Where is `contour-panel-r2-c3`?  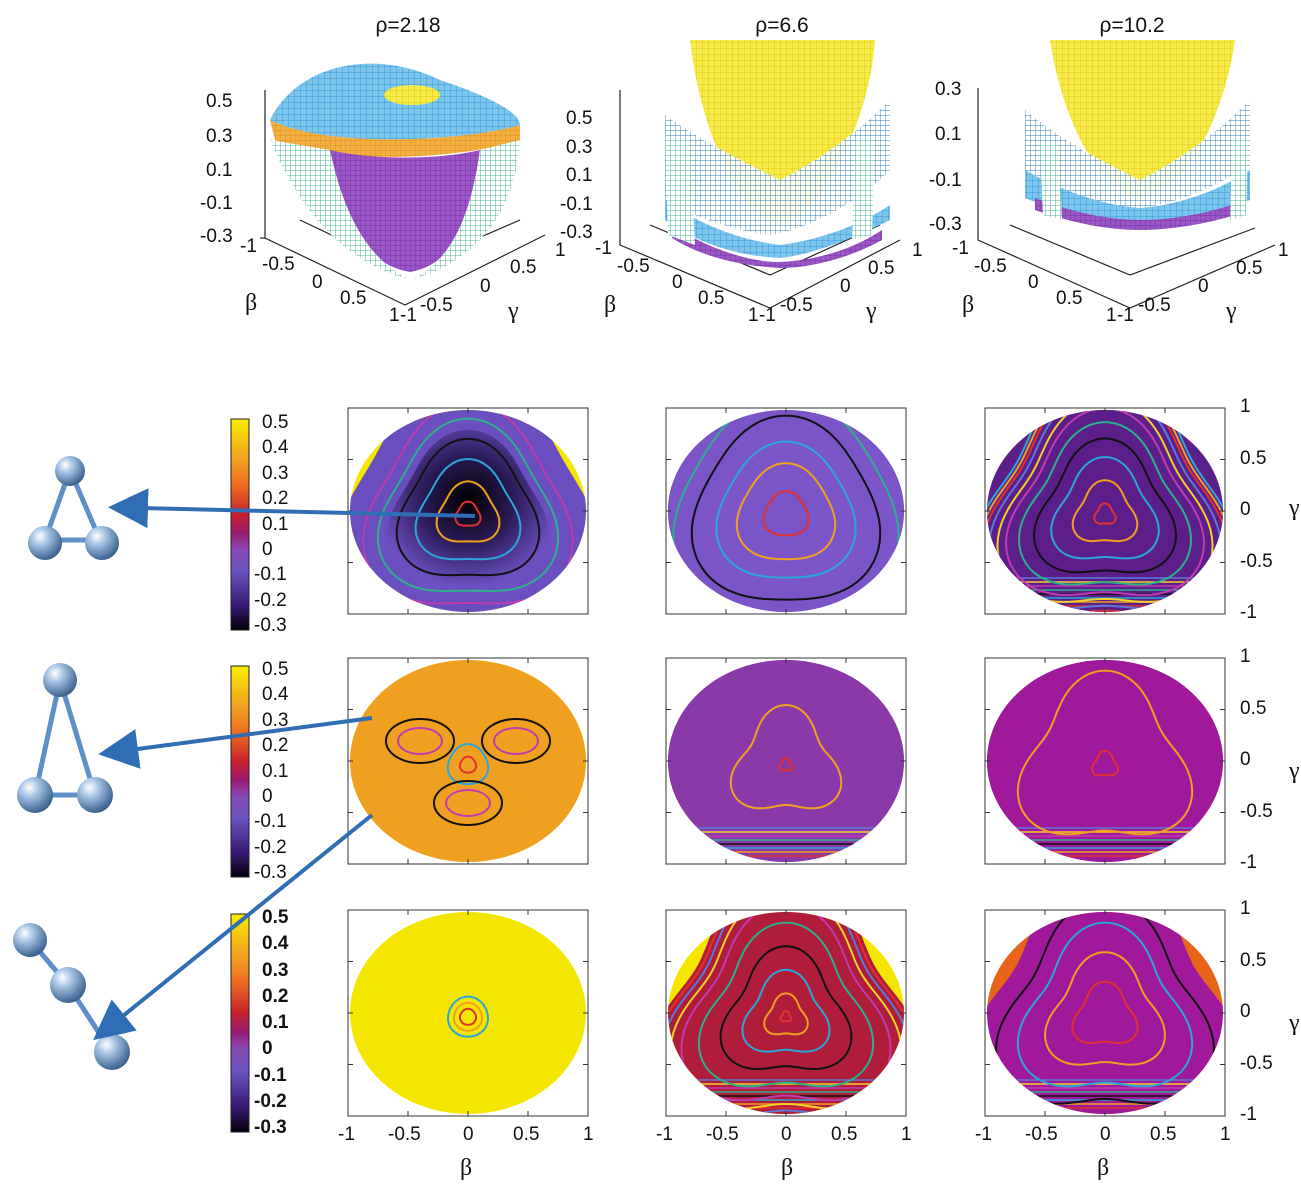
contour-panel-r2-c3 is located at coordinates (1105, 761).